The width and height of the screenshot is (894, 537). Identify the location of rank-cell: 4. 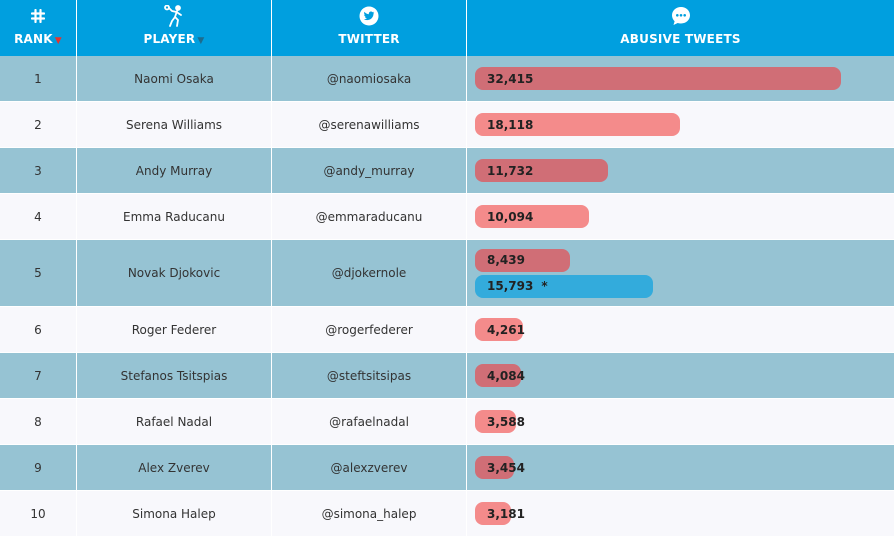
(38, 216).